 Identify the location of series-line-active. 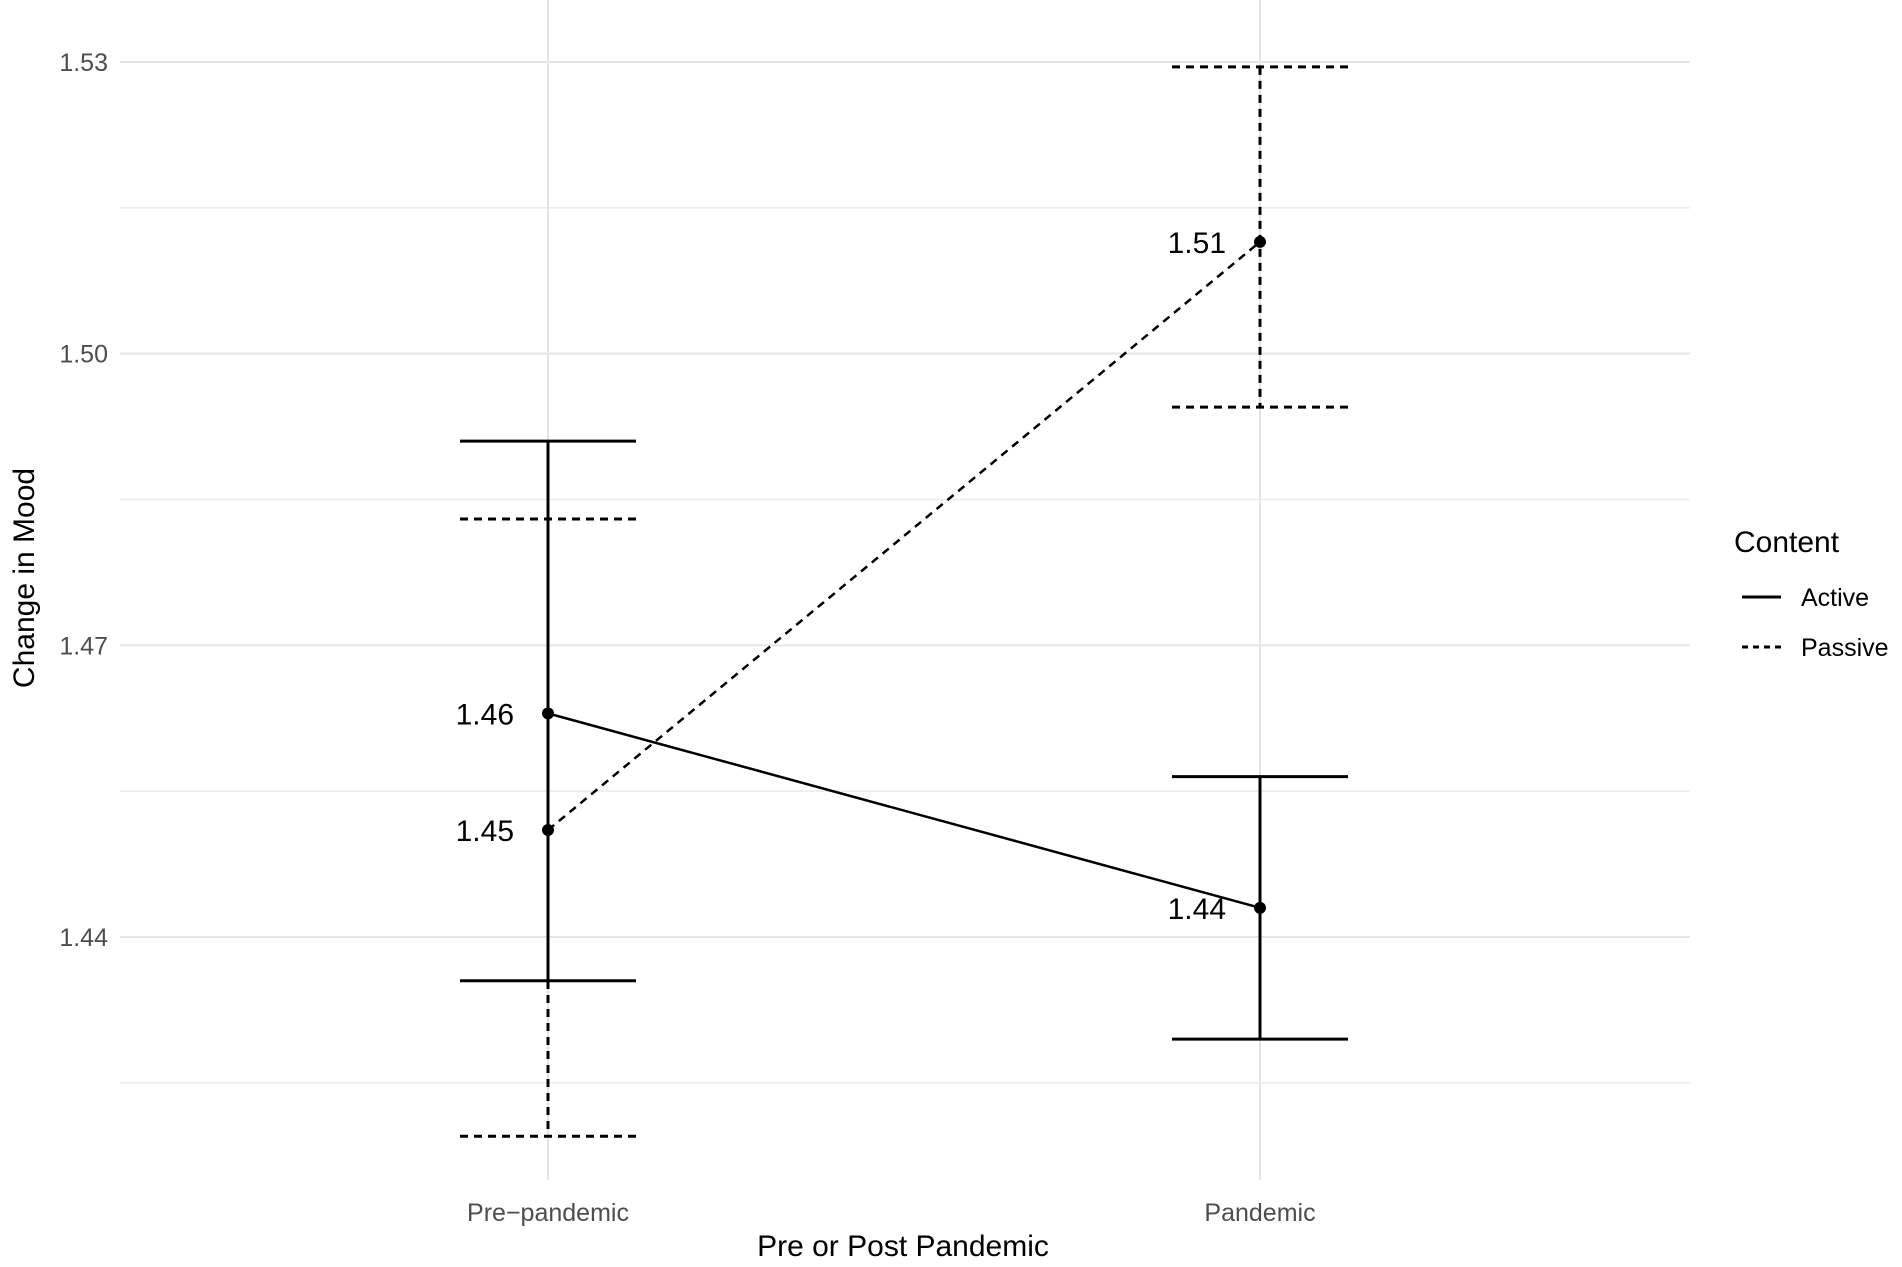
(904, 811).